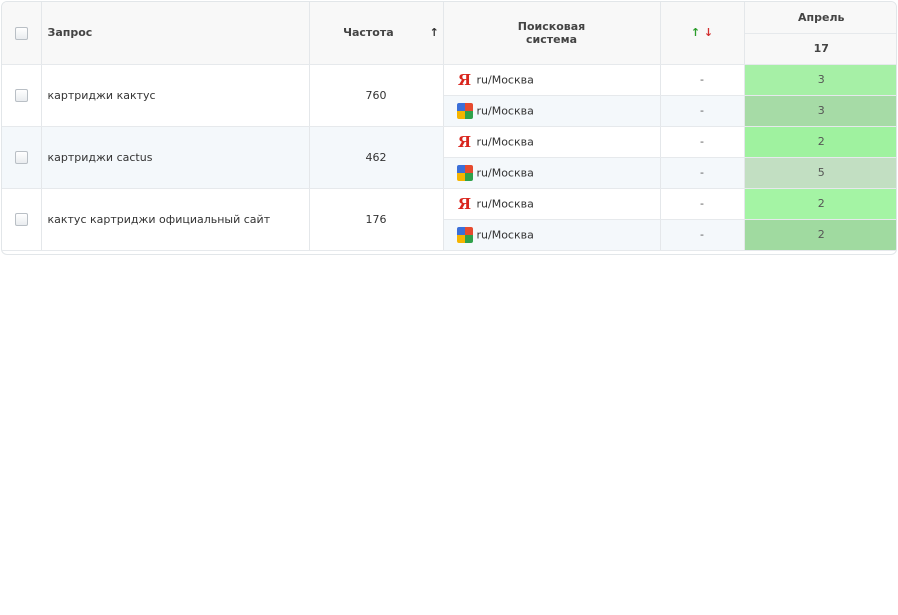 This screenshot has height=615, width=898. Describe the element at coordinates (551, 26) in the screenshot. I see `engine-header-line1: Поисковая` at that location.